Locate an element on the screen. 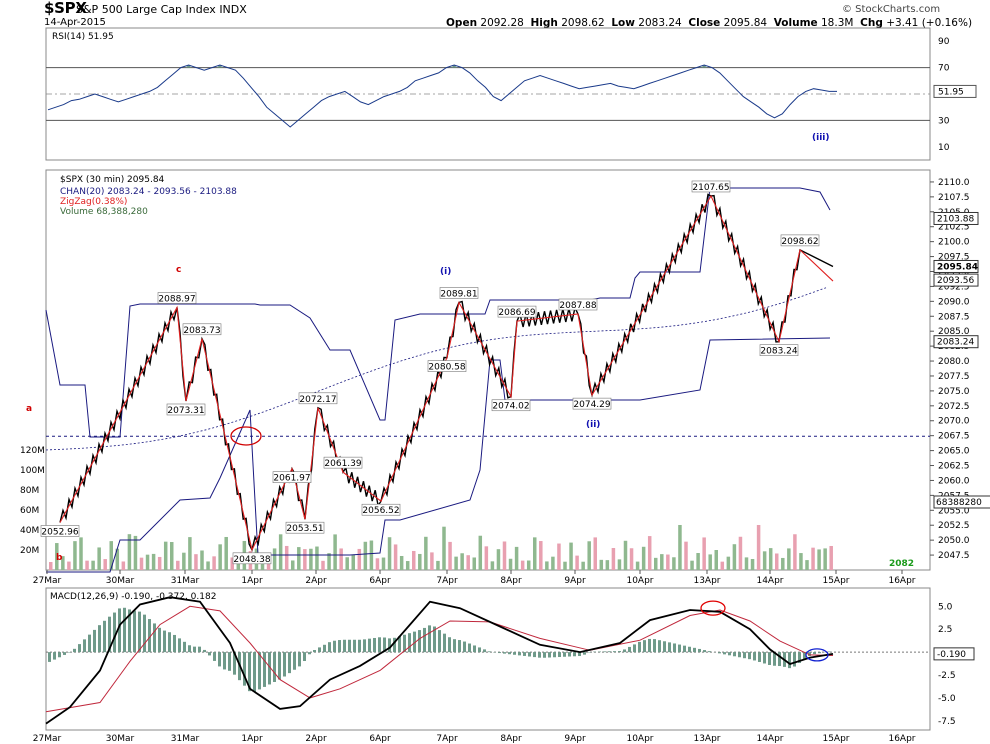  volume-tag-box is located at coordinates (961, 502).